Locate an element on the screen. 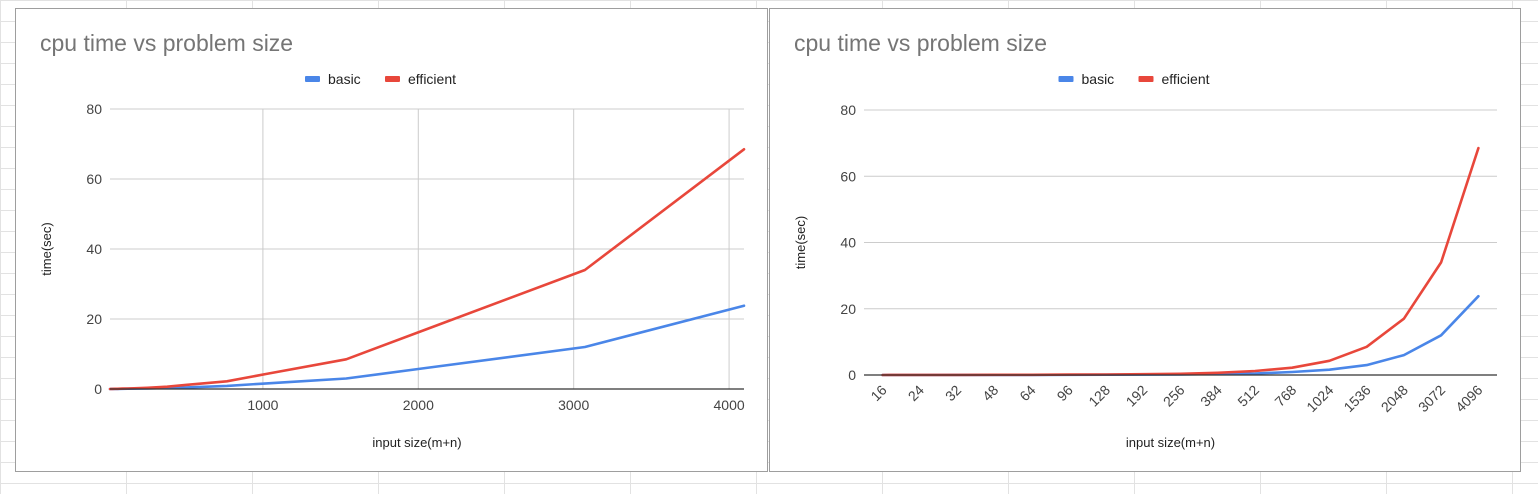 This screenshot has width=1538, height=494. x-tick-label: 1536 is located at coordinates (1356, 398).